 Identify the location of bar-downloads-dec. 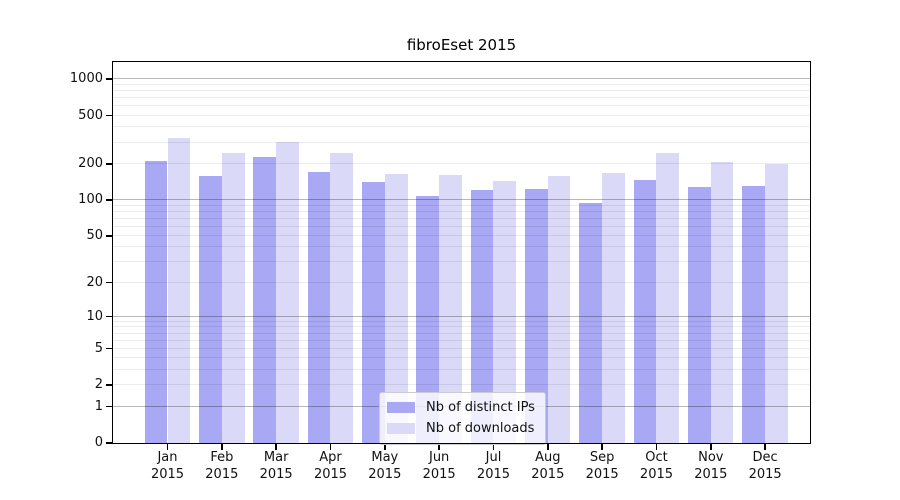
(776, 303).